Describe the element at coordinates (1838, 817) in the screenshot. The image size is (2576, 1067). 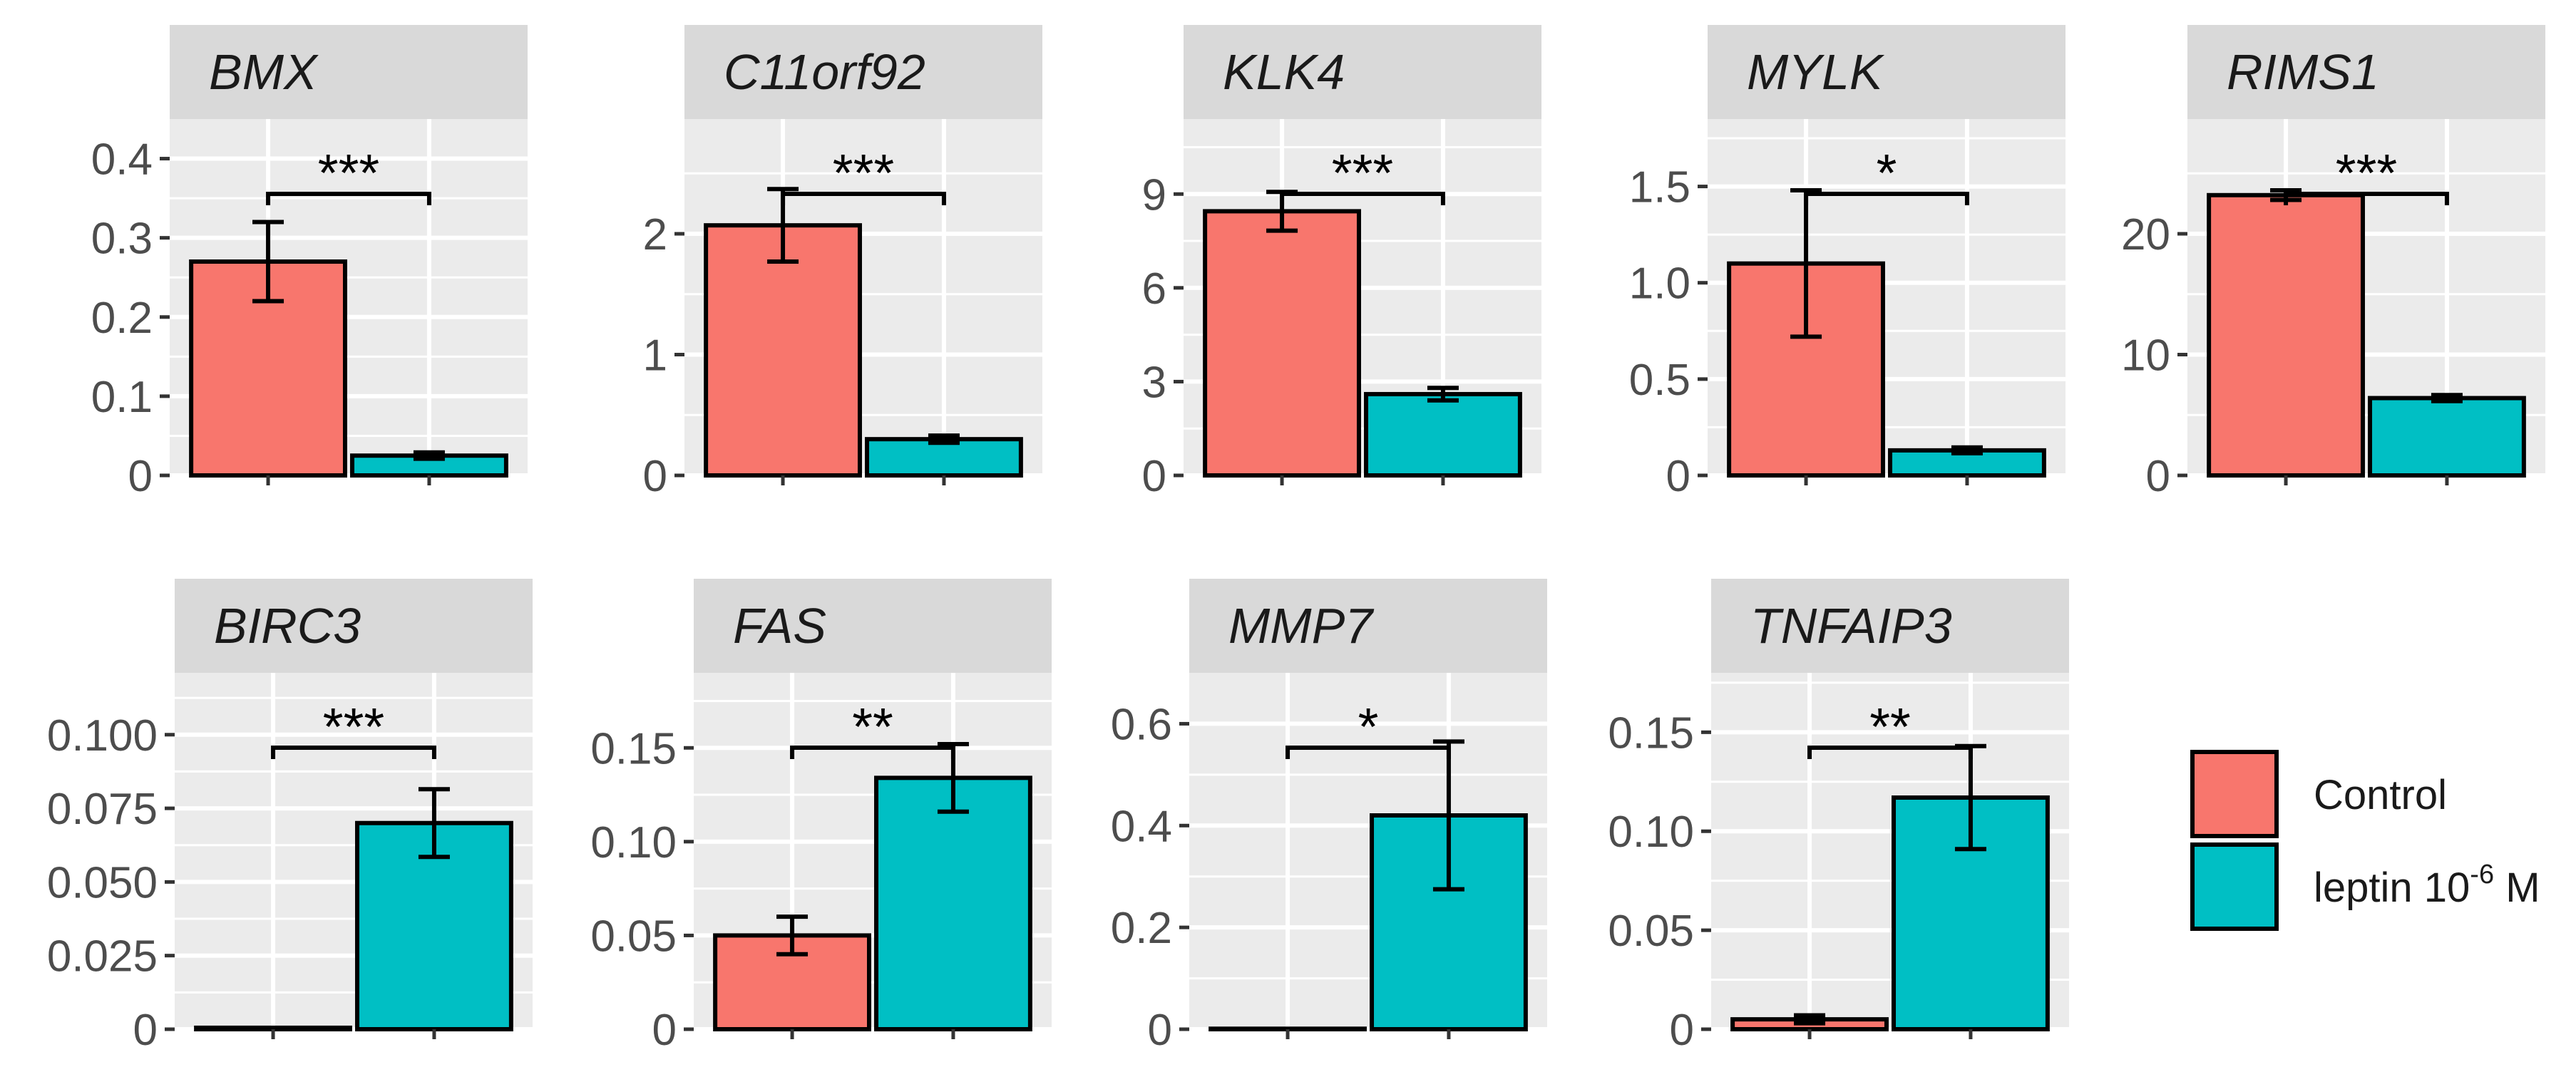
I see `panel-tnfaip3: TNFAIP3 0 0.05 0.10 0.15 **` at that location.